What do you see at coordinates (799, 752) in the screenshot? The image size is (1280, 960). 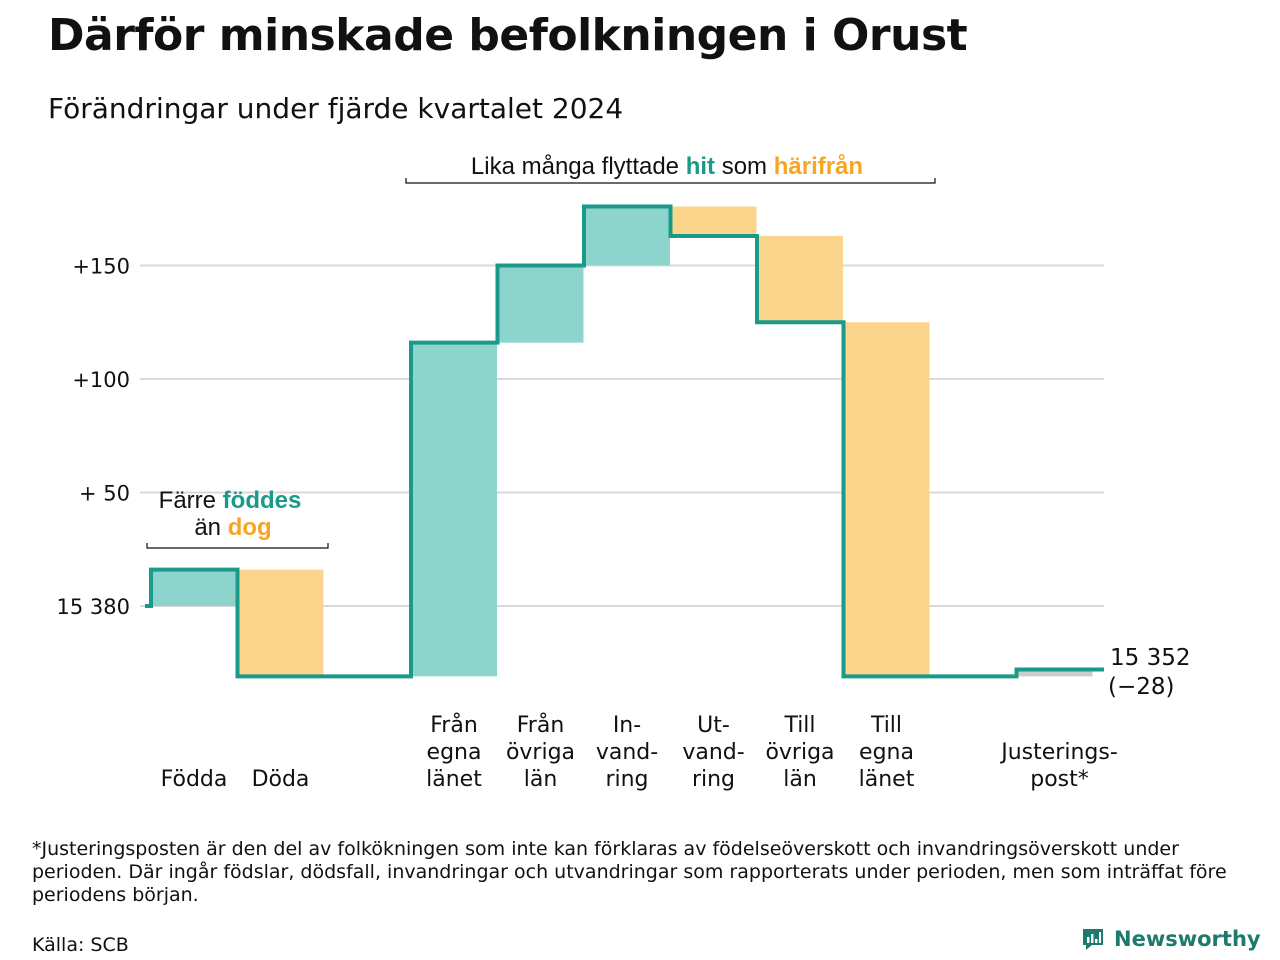 I see `category-label: Till övriga län` at bounding box center [799, 752].